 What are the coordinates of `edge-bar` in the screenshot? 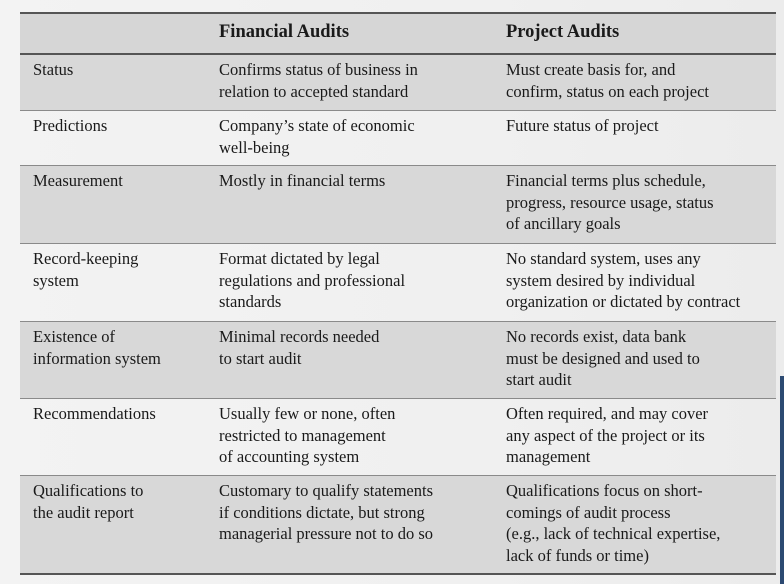 It's located at (782, 480).